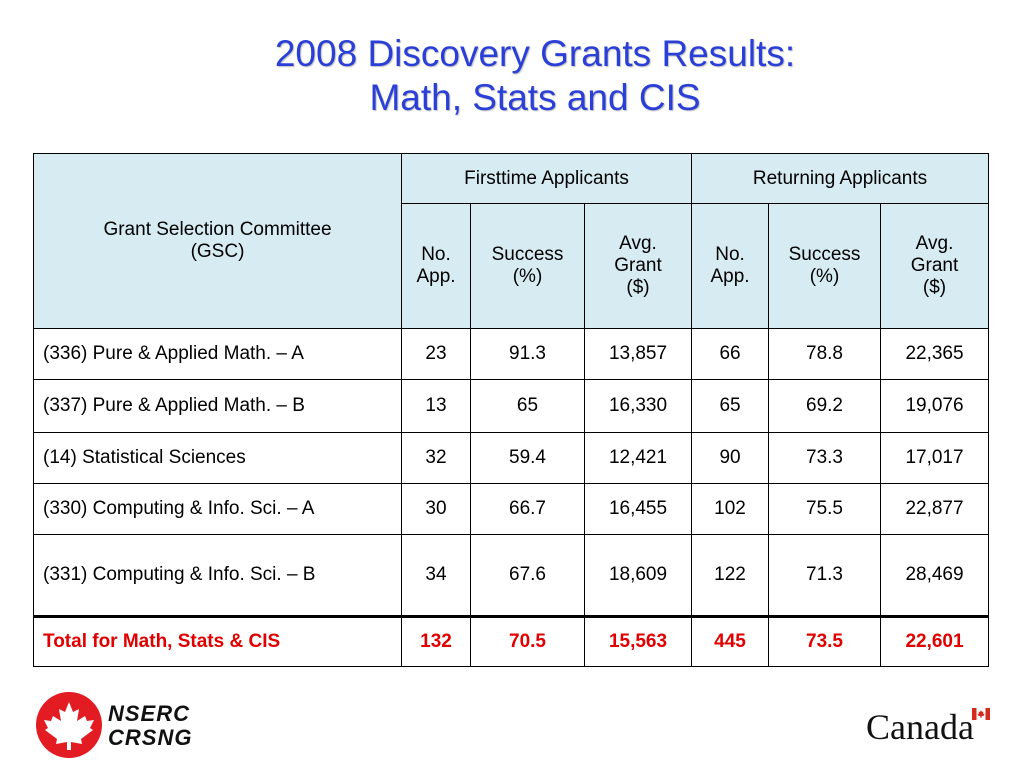  I want to click on maple-leaf-icon, so click(69, 725).